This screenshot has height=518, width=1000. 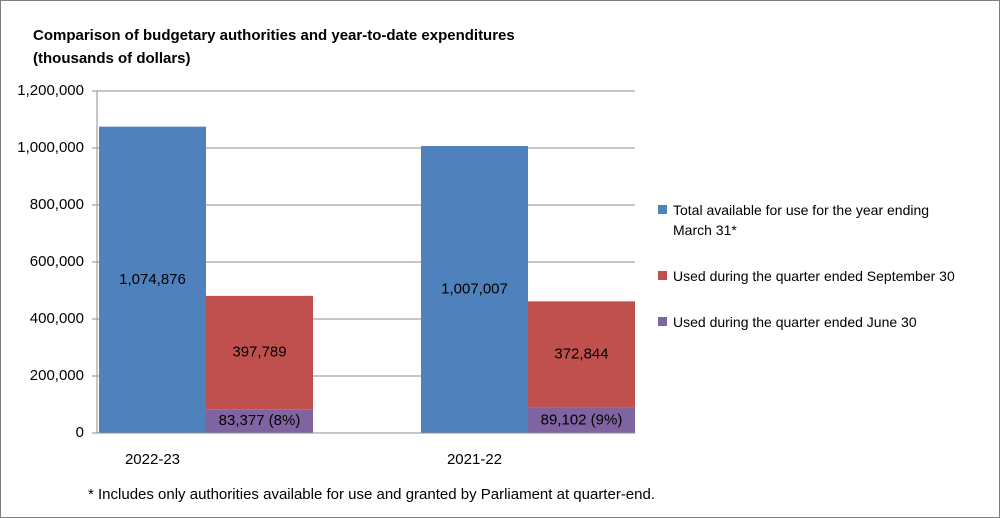 What do you see at coordinates (57, 204) in the screenshot?
I see `y-tick-label: 800,000` at bounding box center [57, 204].